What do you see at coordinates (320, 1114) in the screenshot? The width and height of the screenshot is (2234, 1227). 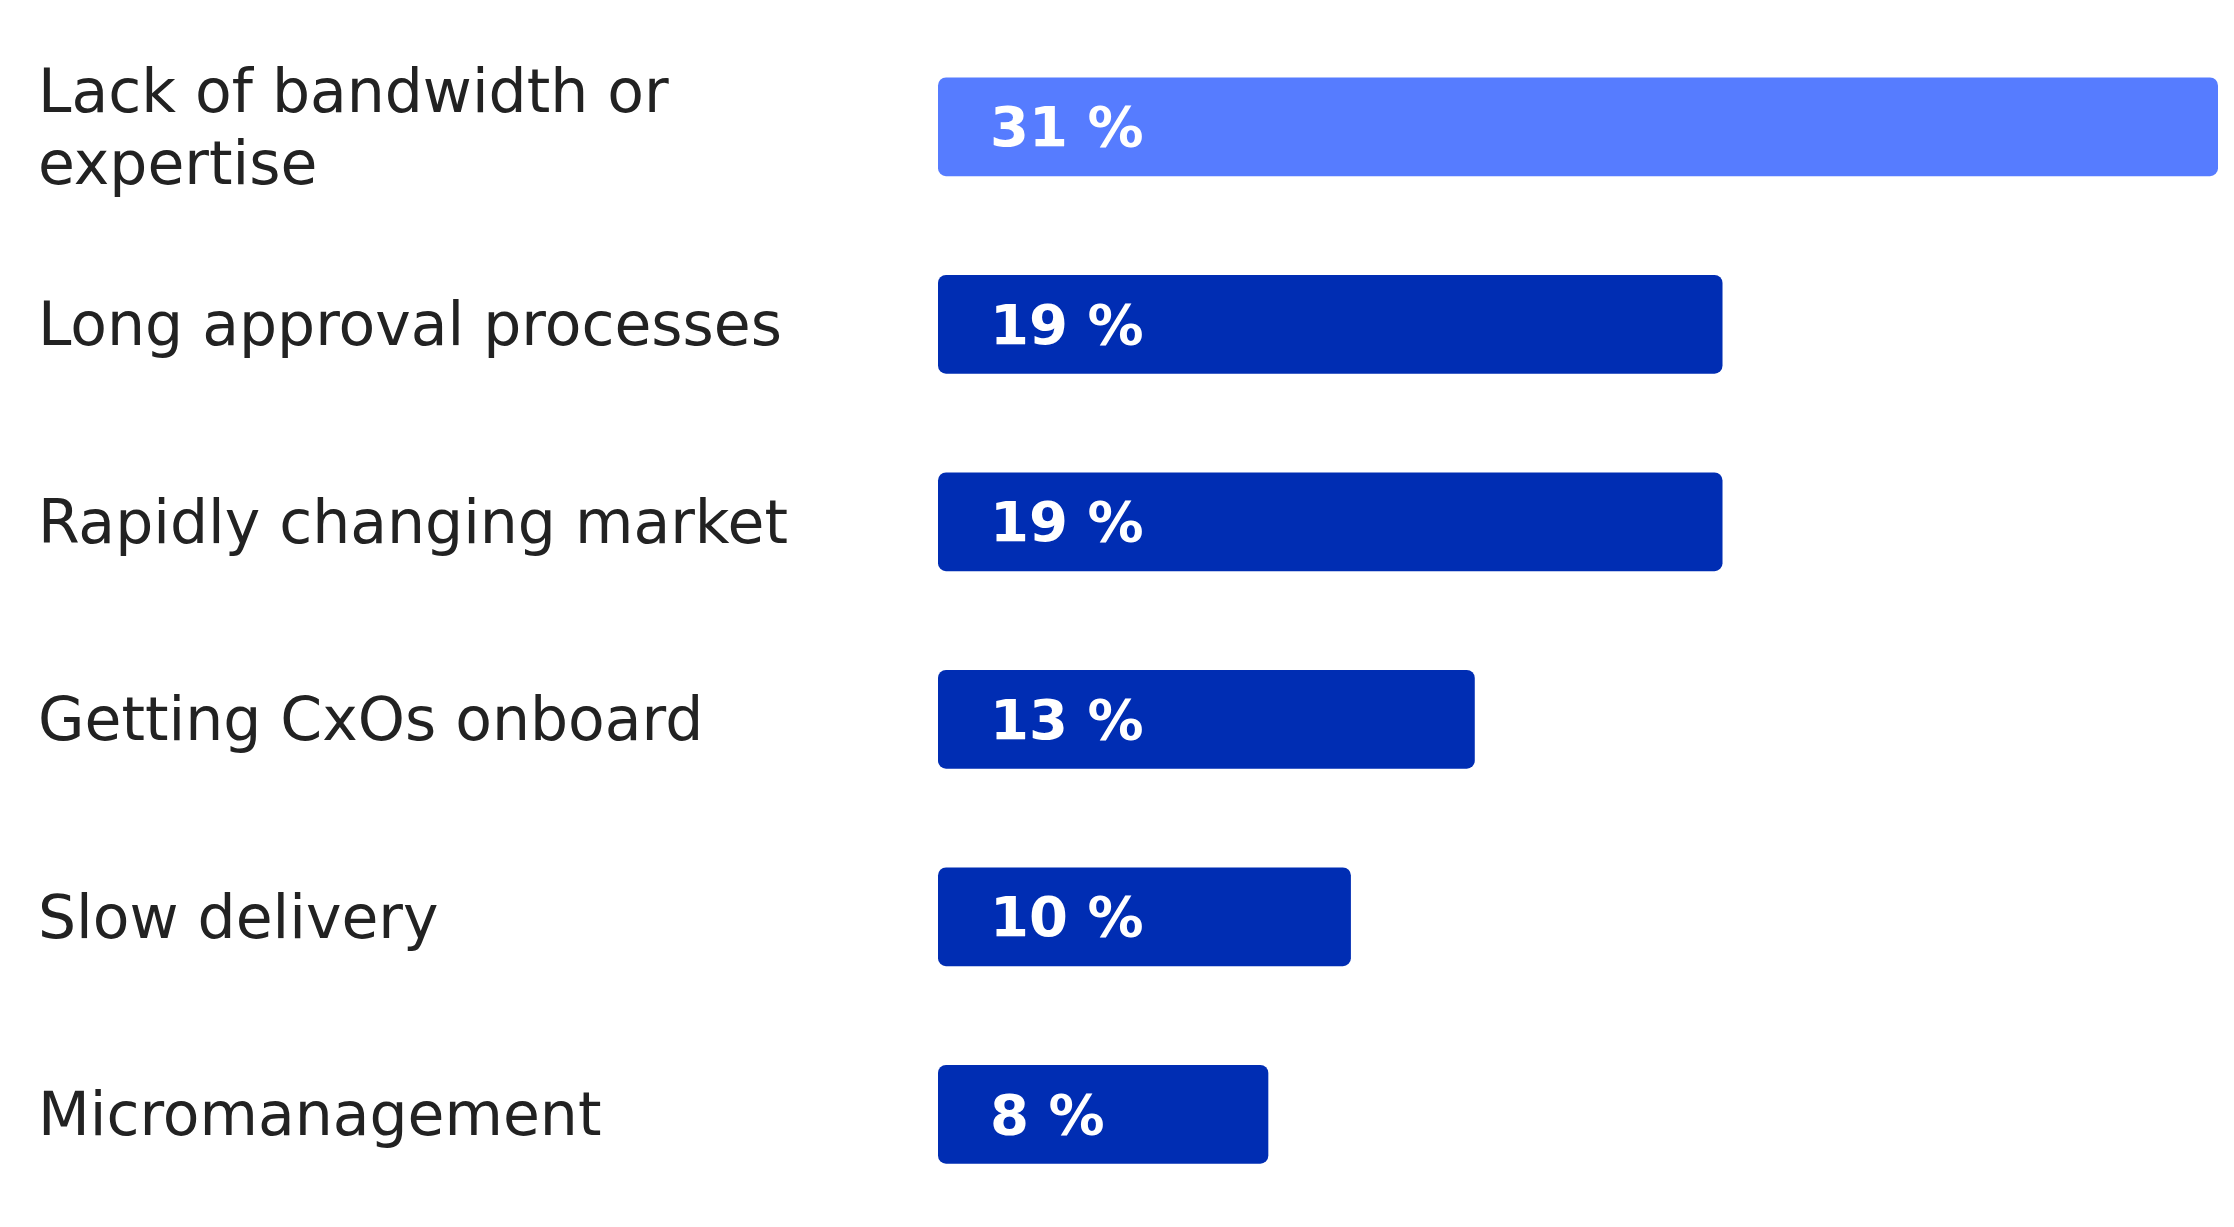 I see `y-tick-label: Micromanagement` at bounding box center [320, 1114].